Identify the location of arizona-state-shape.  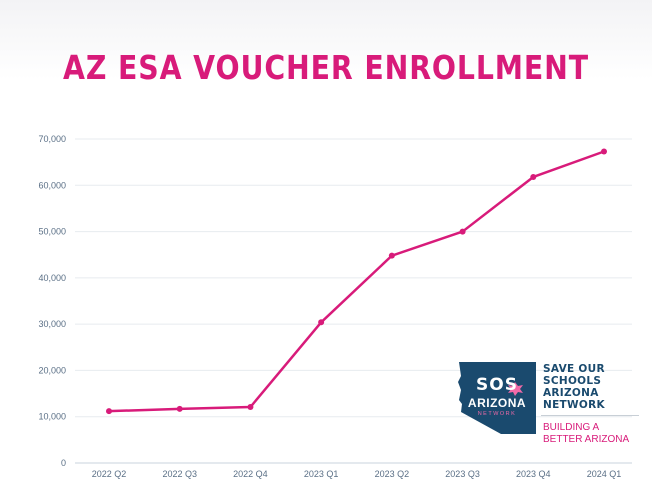
(497, 398).